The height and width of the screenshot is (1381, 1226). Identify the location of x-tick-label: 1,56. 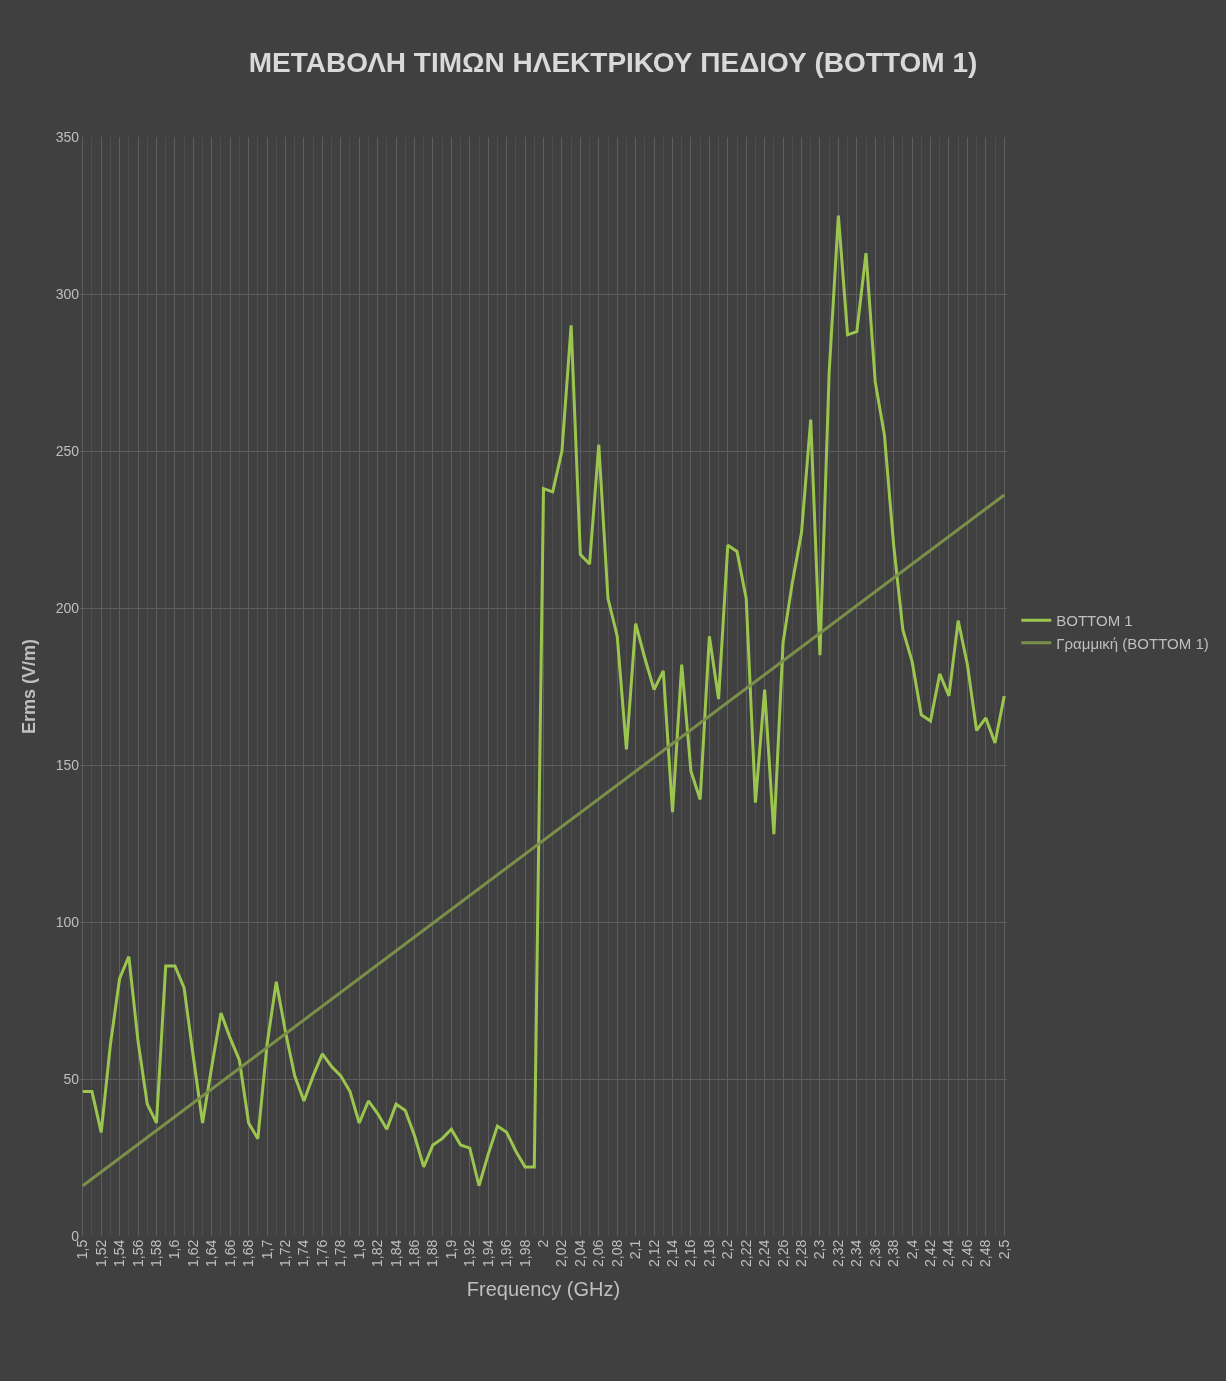
(137, 1253).